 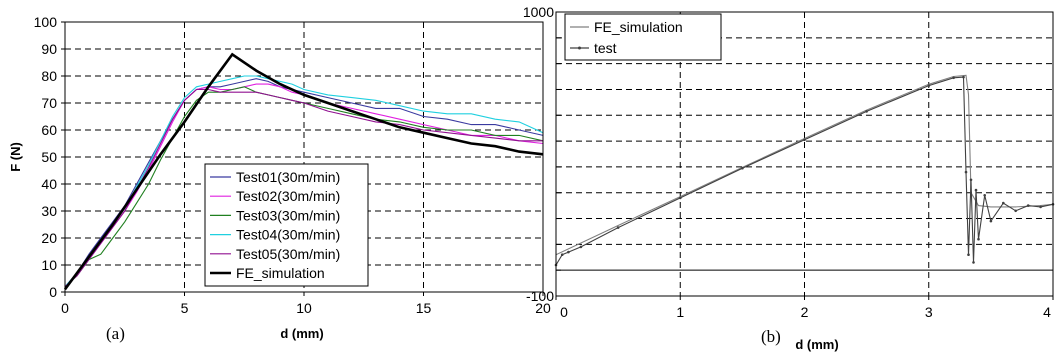 What do you see at coordinates (579, 48) in the screenshot?
I see `legend-marker-b` at bounding box center [579, 48].